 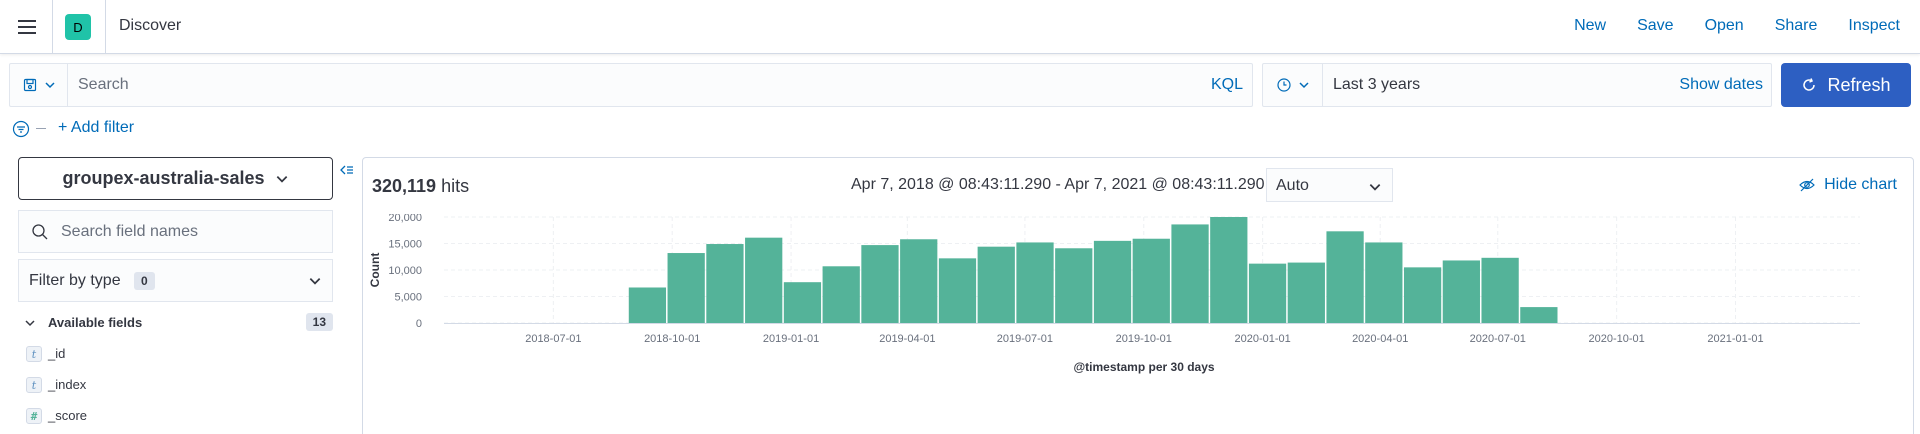 What do you see at coordinates (405, 245) in the screenshot?
I see `y-tick-label: 15,000` at bounding box center [405, 245].